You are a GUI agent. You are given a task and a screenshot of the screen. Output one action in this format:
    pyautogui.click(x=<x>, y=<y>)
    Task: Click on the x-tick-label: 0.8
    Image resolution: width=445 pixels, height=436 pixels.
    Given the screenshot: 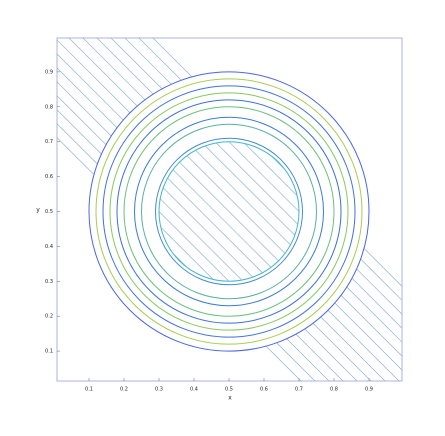 What is the action you would take?
    pyautogui.click(x=334, y=390)
    